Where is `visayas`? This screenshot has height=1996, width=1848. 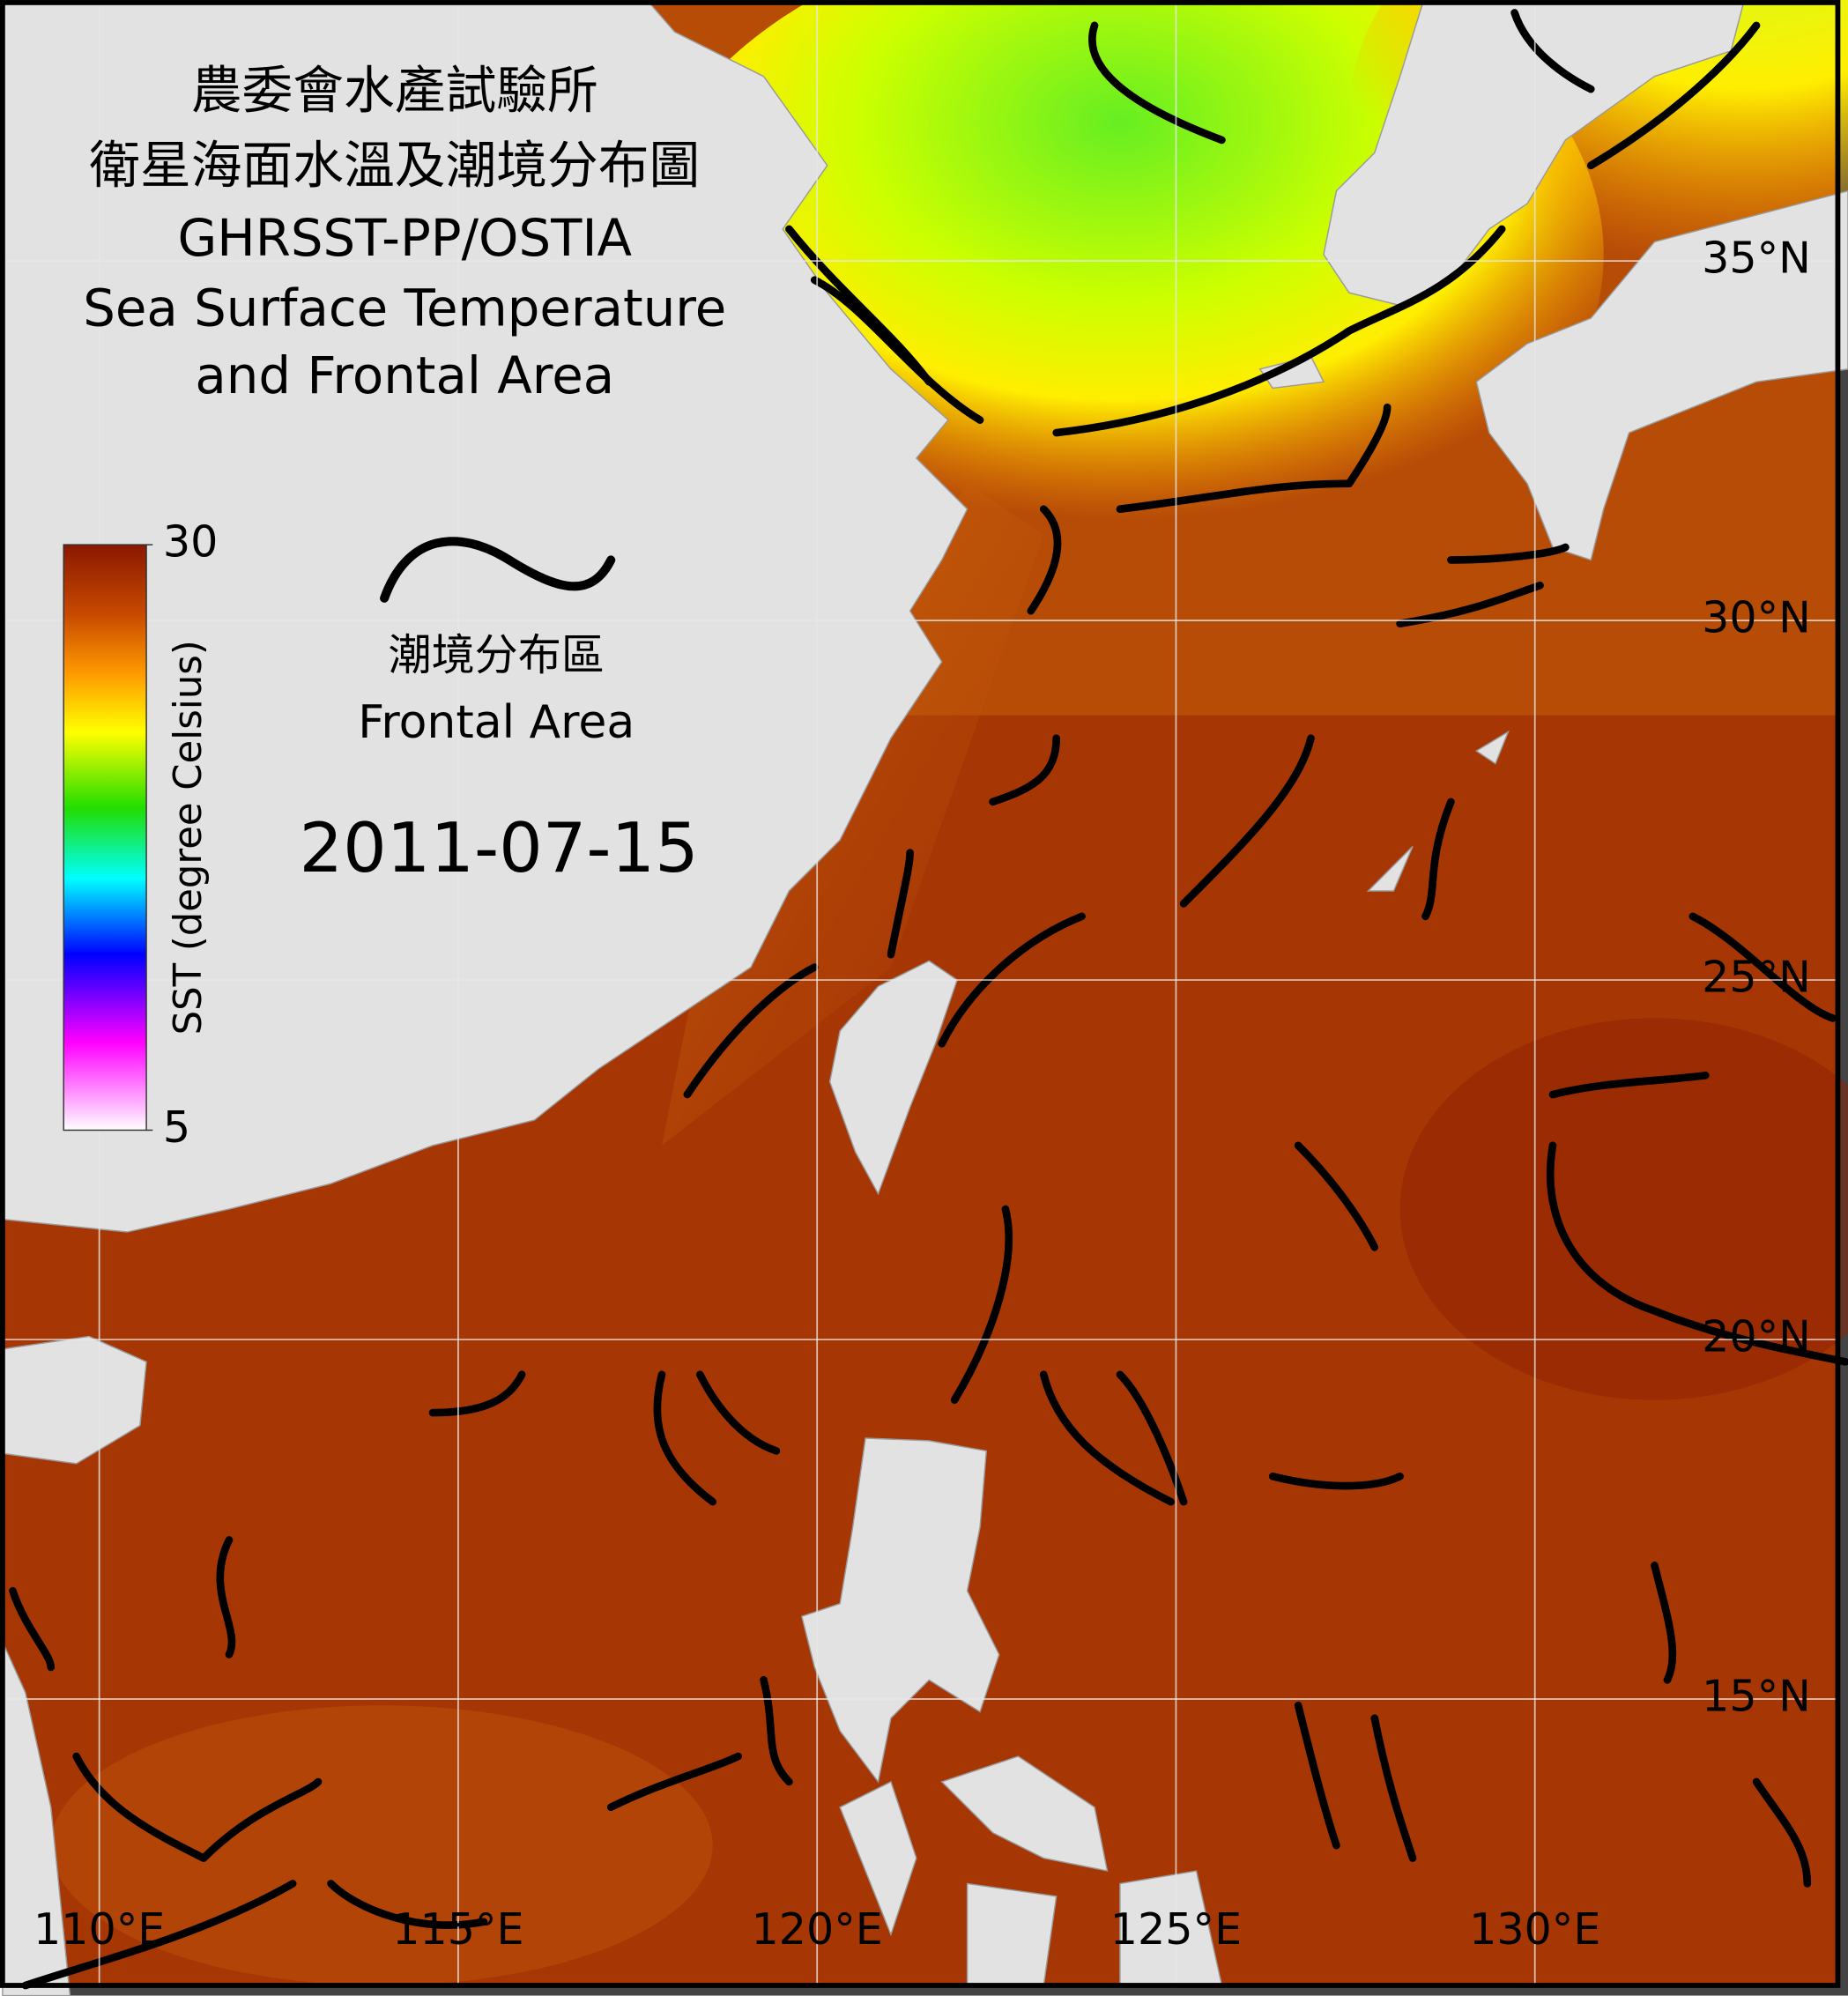 visayas is located at coordinates (1031, 1870).